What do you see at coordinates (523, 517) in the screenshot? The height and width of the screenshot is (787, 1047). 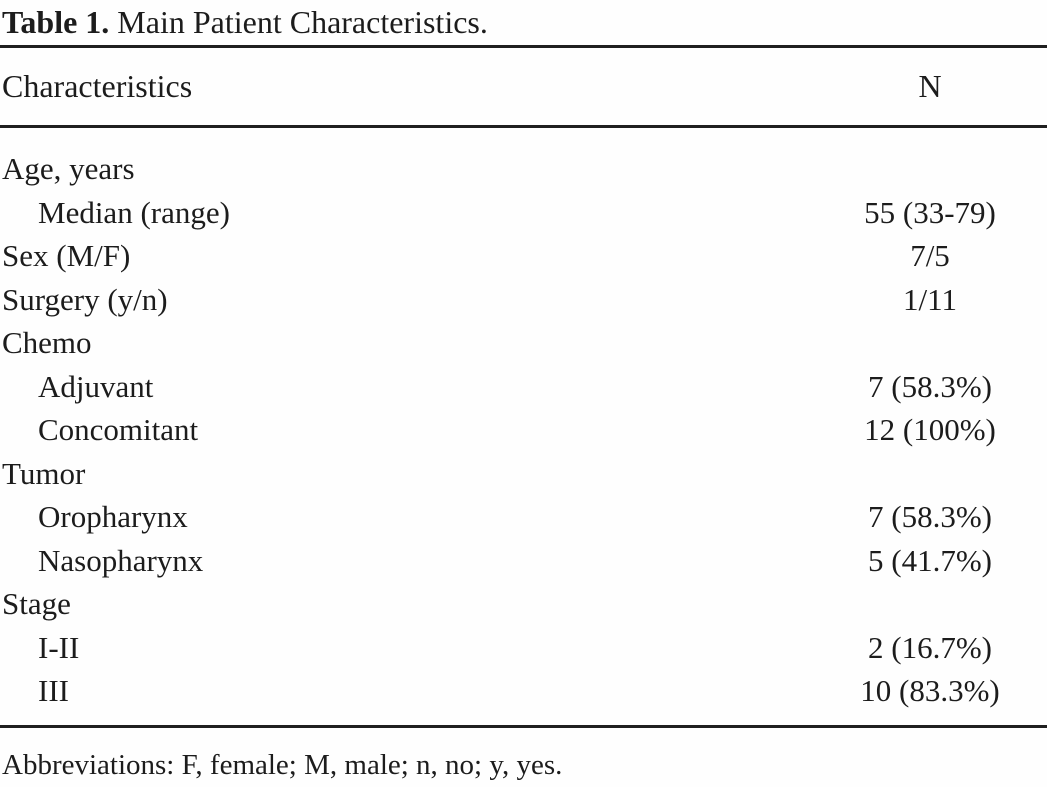 I see `table-row: Oropharynx 7 (58.3%)` at bounding box center [523, 517].